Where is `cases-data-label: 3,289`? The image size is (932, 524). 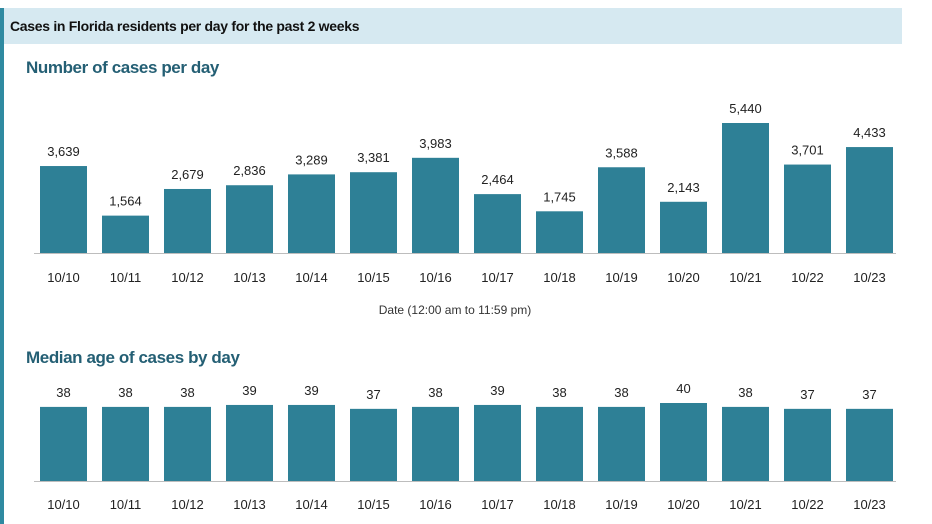 cases-data-label: 3,289 is located at coordinates (311, 159).